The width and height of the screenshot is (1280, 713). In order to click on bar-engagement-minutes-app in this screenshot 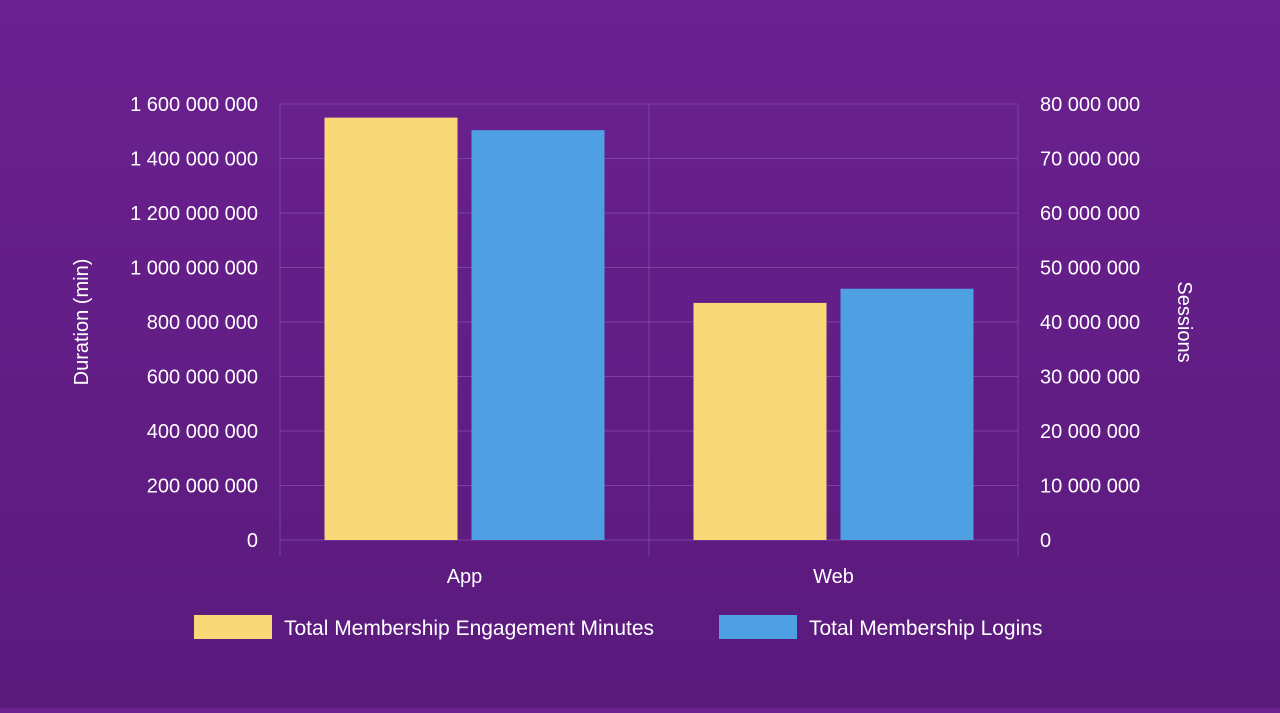, I will do `click(391, 328)`.